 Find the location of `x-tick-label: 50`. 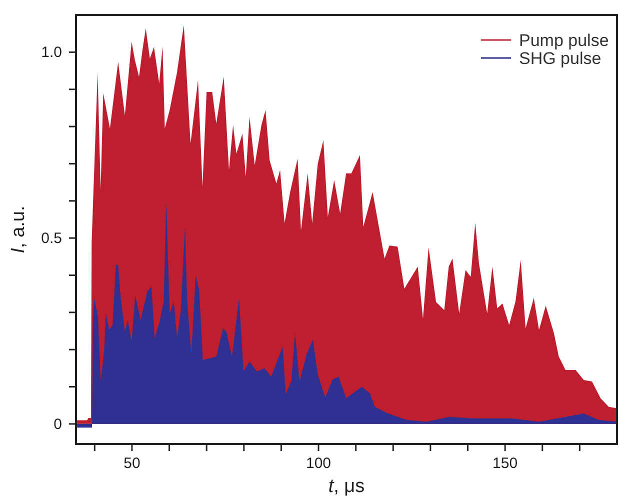

x-tick-label: 50 is located at coordinates (132, 463).